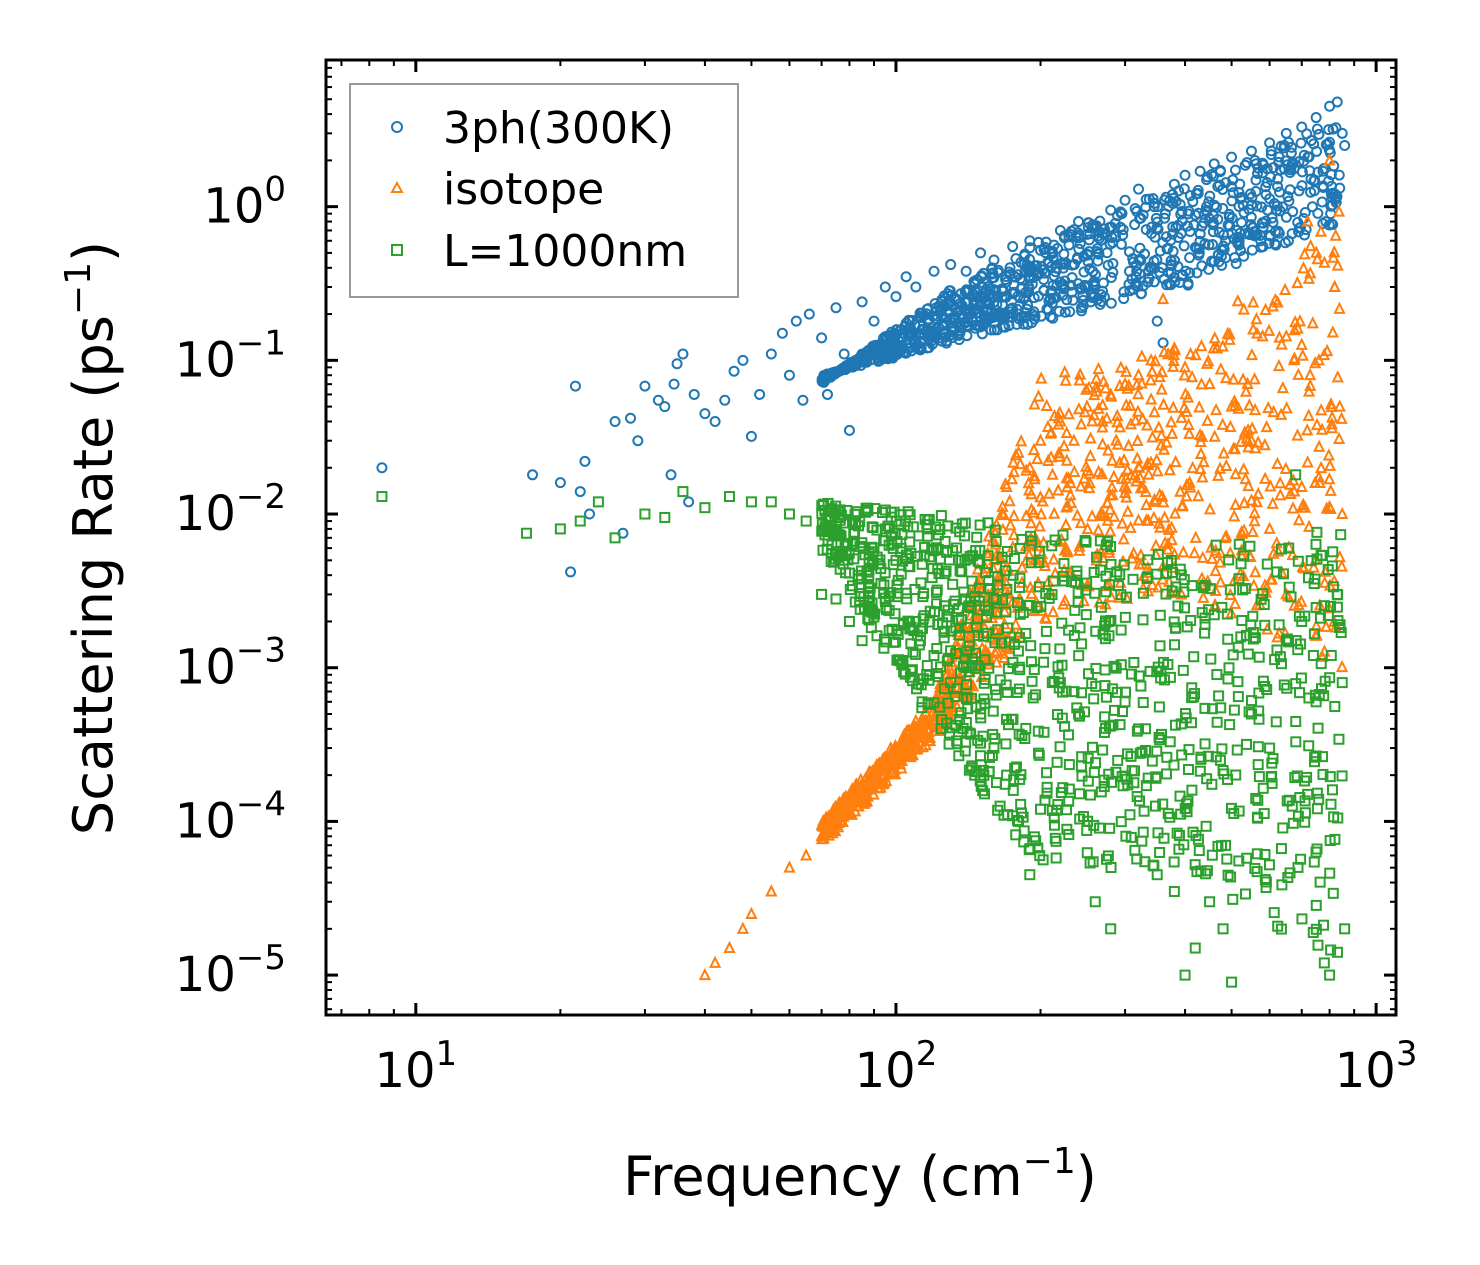 This screenshot has height=1265, width=1480. What do you see at coordinates (523, 189) in the screenshot?
I see `legend-label: isotope` at bounding box center [523, 189].